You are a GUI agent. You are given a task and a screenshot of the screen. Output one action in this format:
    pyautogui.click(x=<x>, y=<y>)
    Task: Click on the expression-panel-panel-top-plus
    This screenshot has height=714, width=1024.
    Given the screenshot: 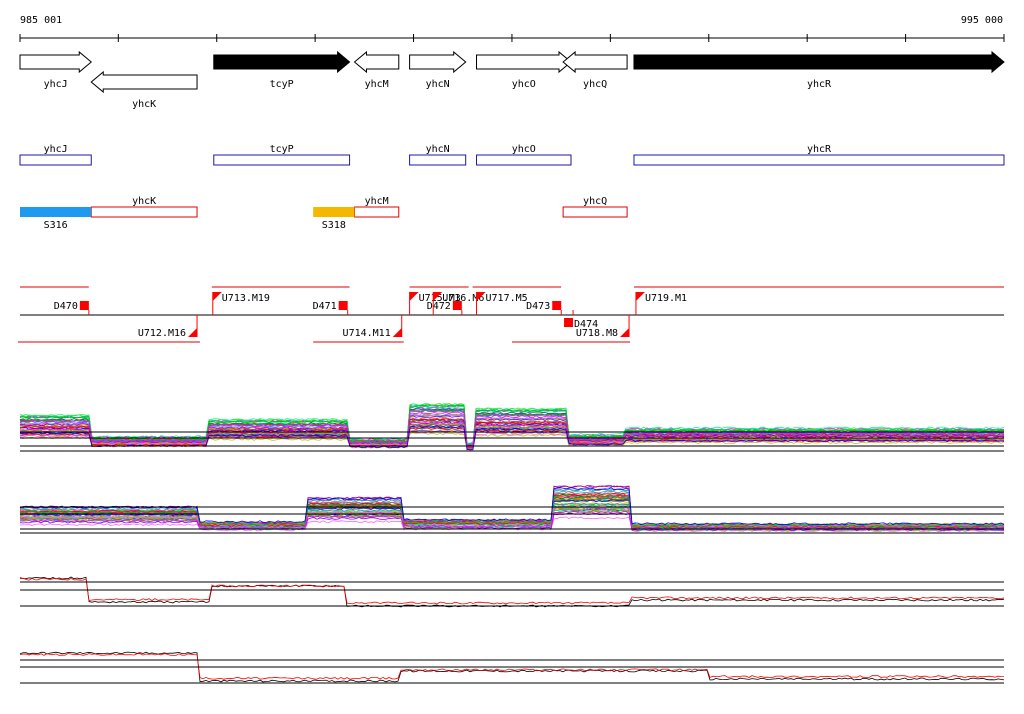 What is the action you would take?
    pyautogui.click(x=512, y=427)
    